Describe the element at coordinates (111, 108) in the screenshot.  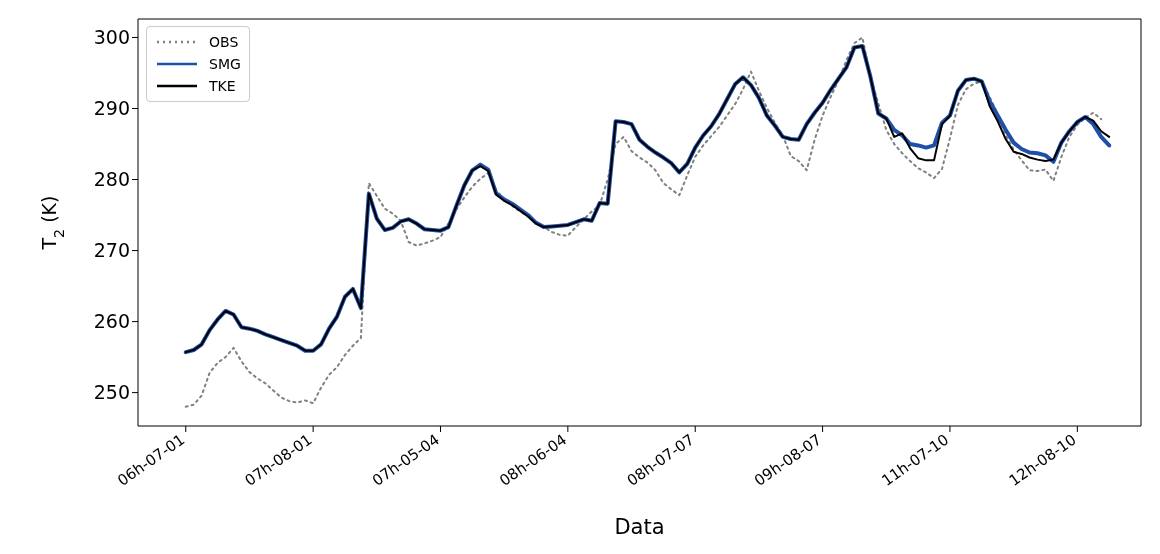
I see `y-tick-label: 290` at that location.